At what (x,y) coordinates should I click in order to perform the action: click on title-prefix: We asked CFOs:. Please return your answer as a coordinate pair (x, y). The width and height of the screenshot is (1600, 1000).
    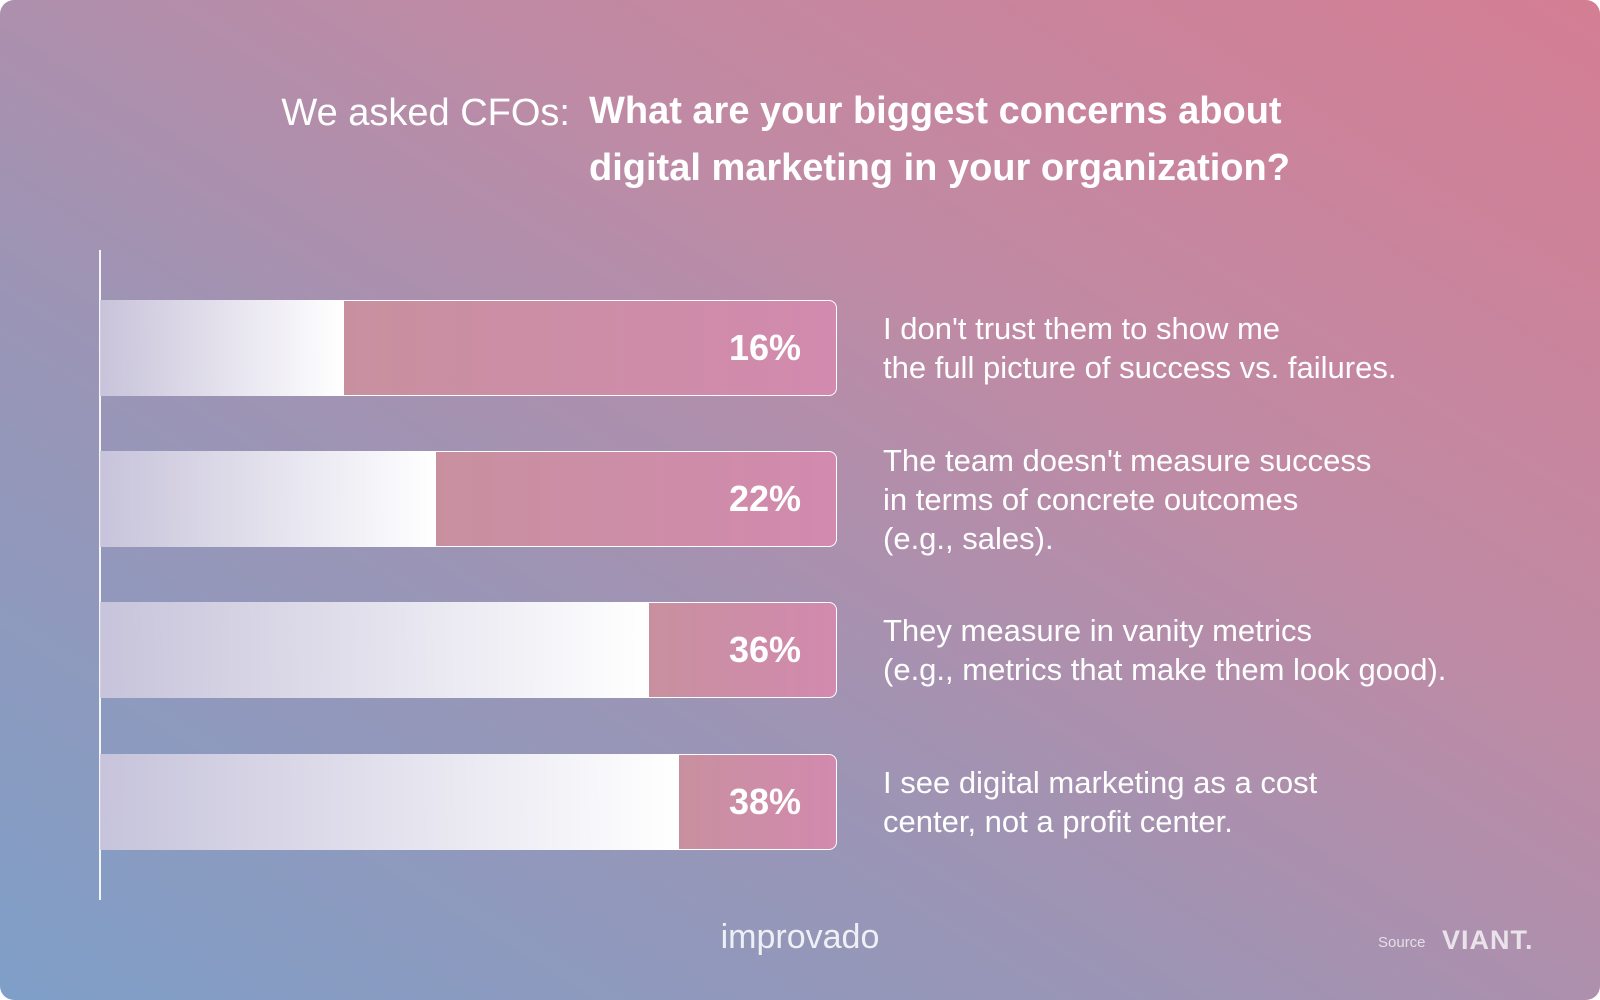
    Looking at the image, I should click on (425, 113).